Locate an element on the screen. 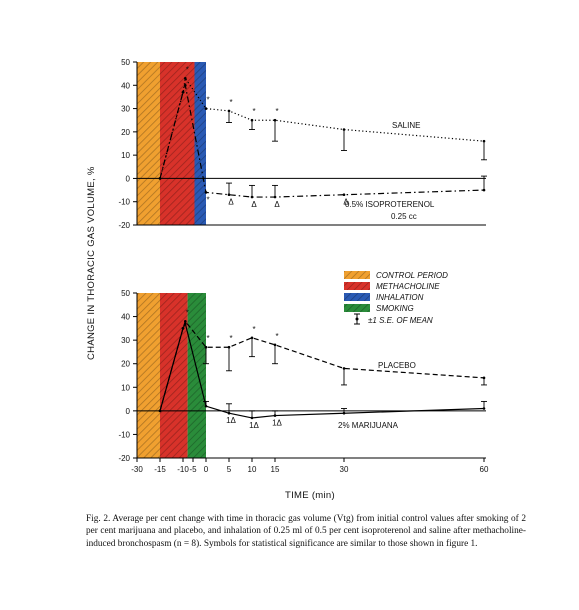 The height and width of the screenshot is (610, 579). x-tick-label: 15 is located at coordinates (275, 469).